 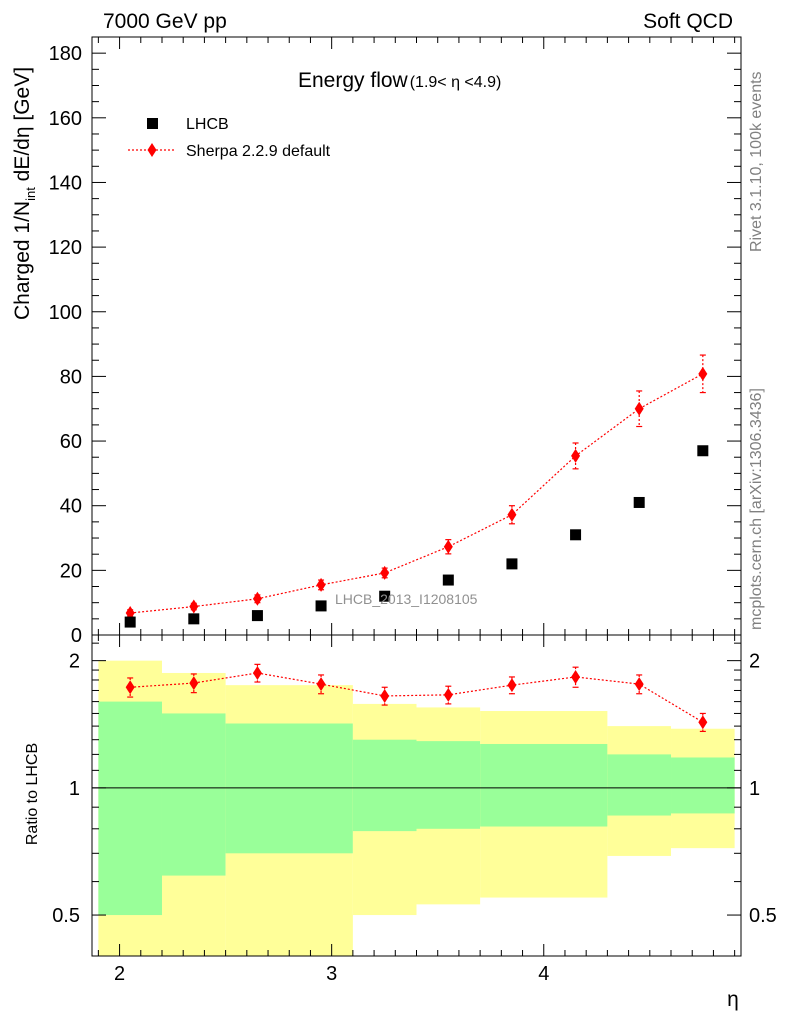 I want to click on header-right-label: Soft QCD, so click(x=688, y=21).